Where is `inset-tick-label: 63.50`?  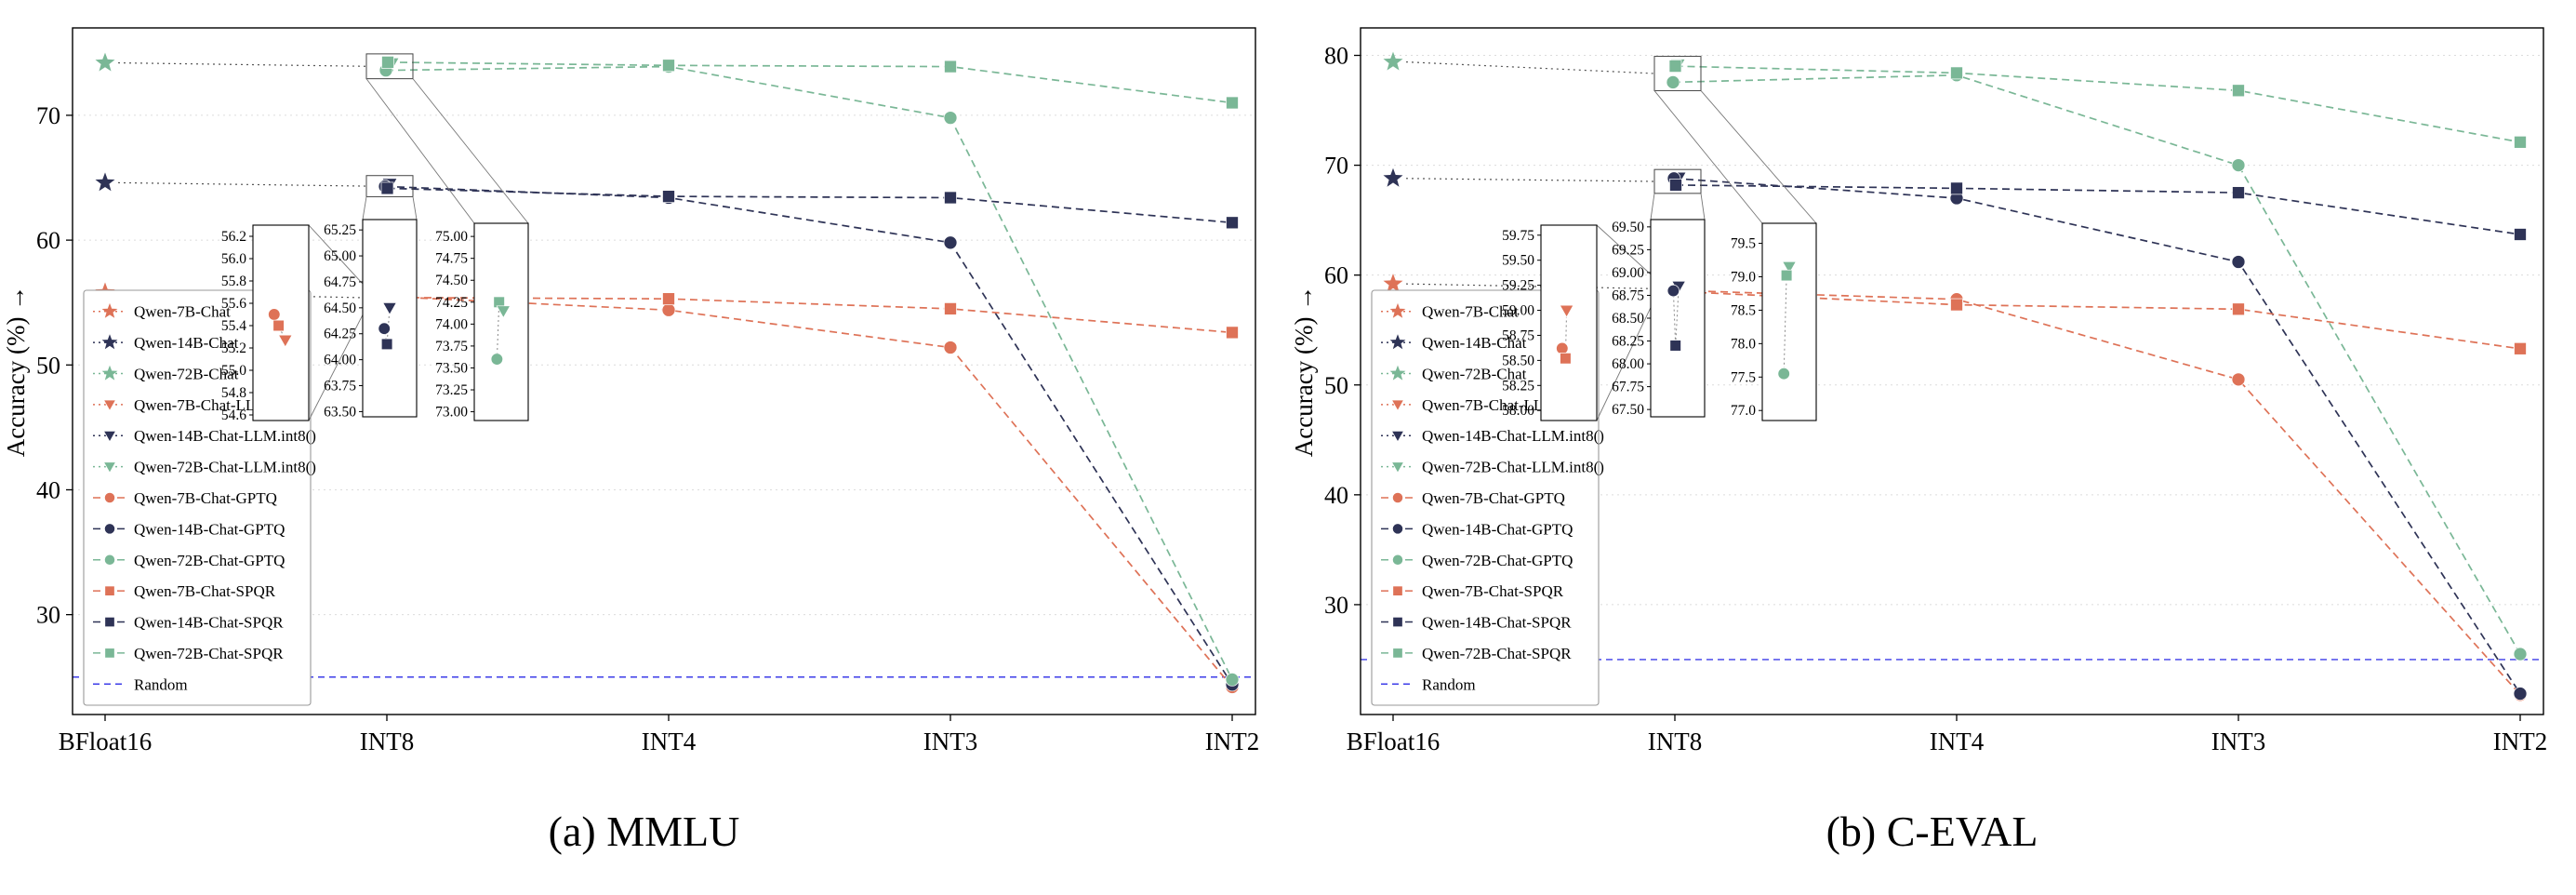 inset-tick-label: 63.50 is located at coordinates (340, 412).